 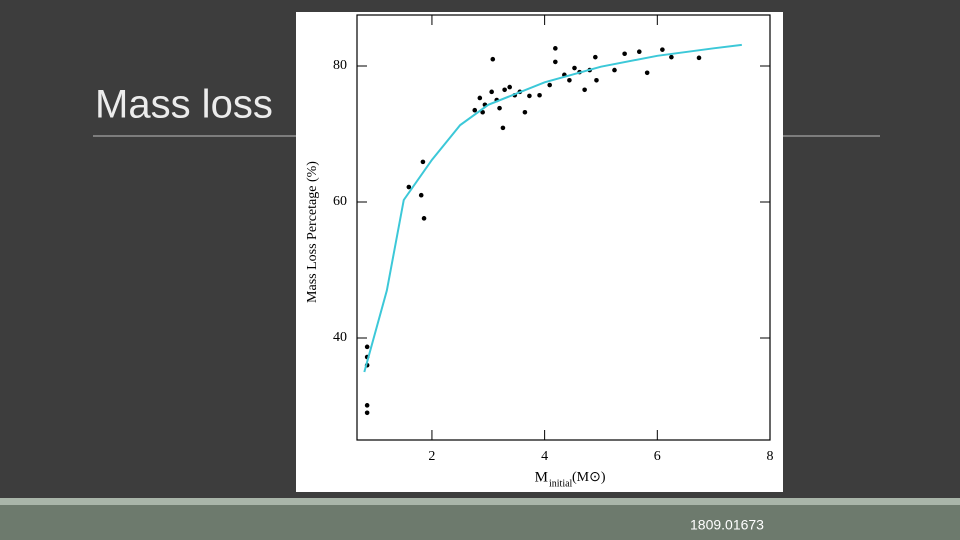 I want to click on y-tick-label: 40, so click(x=340, y=337).